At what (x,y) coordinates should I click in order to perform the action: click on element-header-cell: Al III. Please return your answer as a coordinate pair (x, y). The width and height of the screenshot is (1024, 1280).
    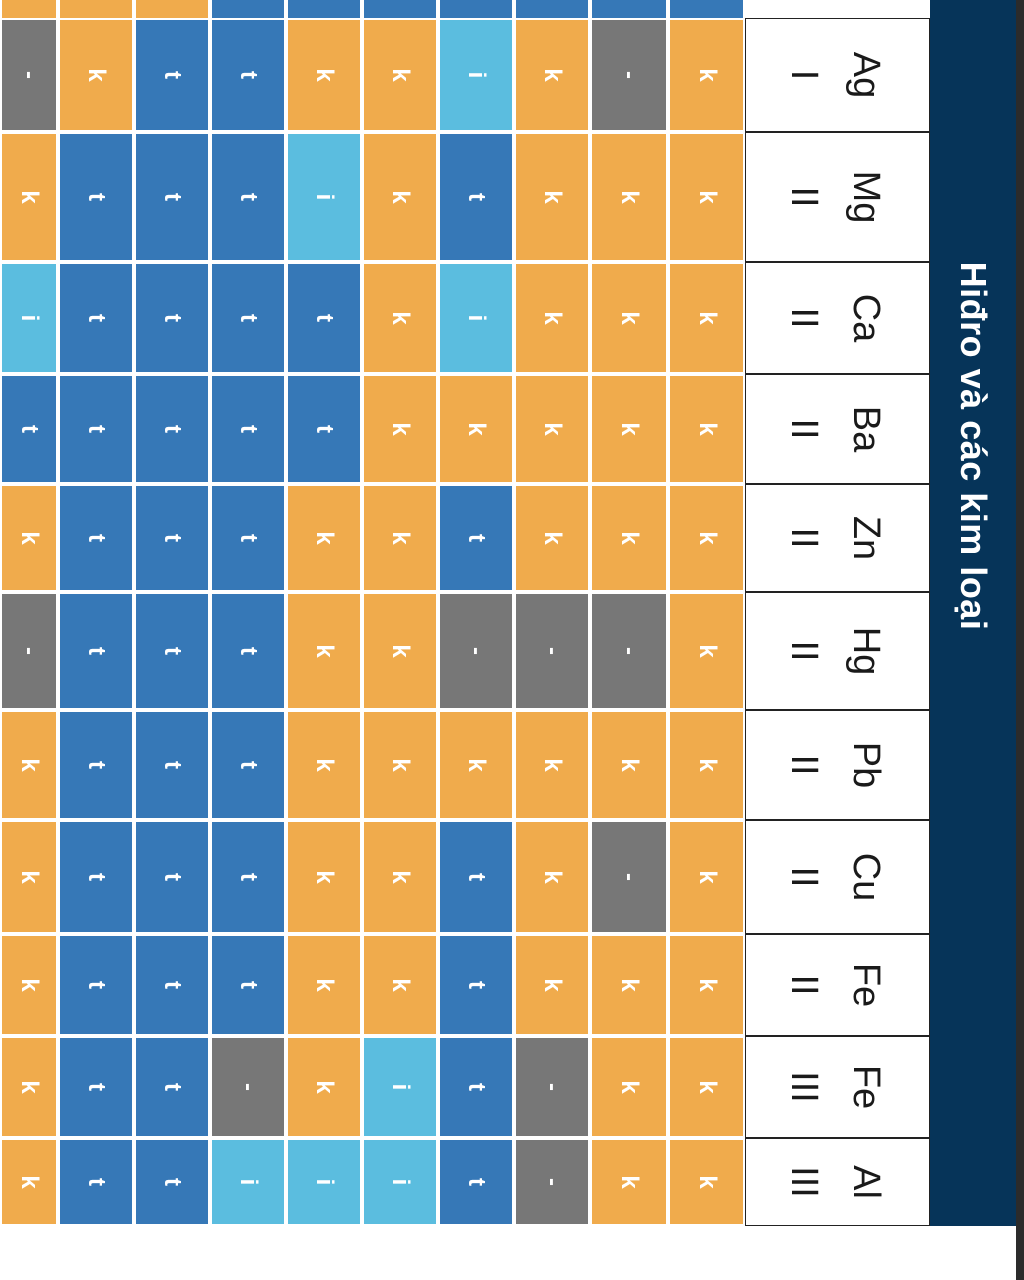
    Looking at the image, I should click on (837, 1182).